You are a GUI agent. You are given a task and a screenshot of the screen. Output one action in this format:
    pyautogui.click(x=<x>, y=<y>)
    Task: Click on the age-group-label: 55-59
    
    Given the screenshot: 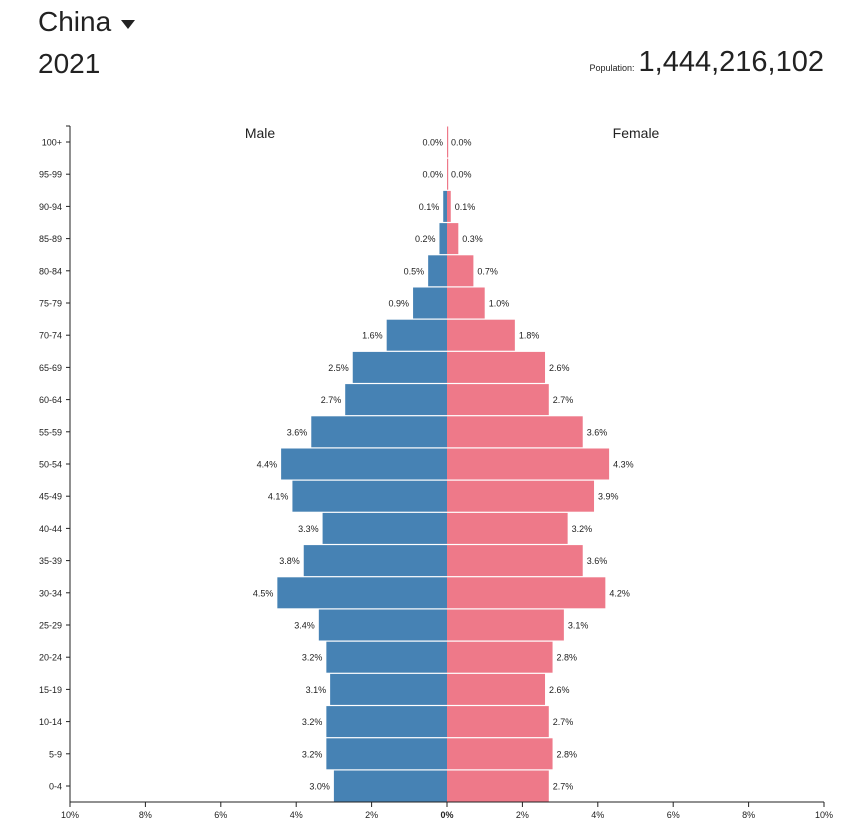 What is the action you would take?
    pyautogui.click(x=50, y=432)
    